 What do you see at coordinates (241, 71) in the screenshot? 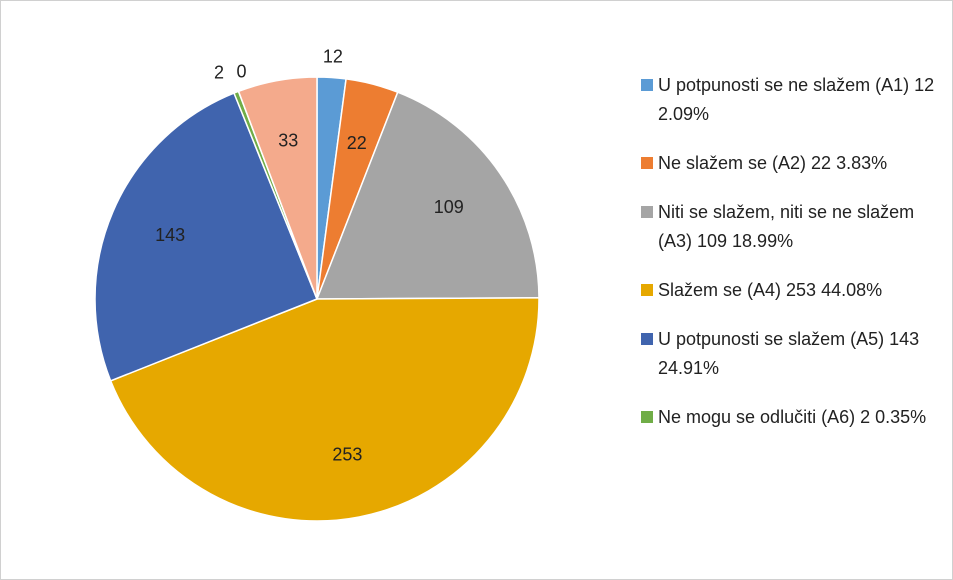
I see `data-label: 0` at bounding box center [241, 71].